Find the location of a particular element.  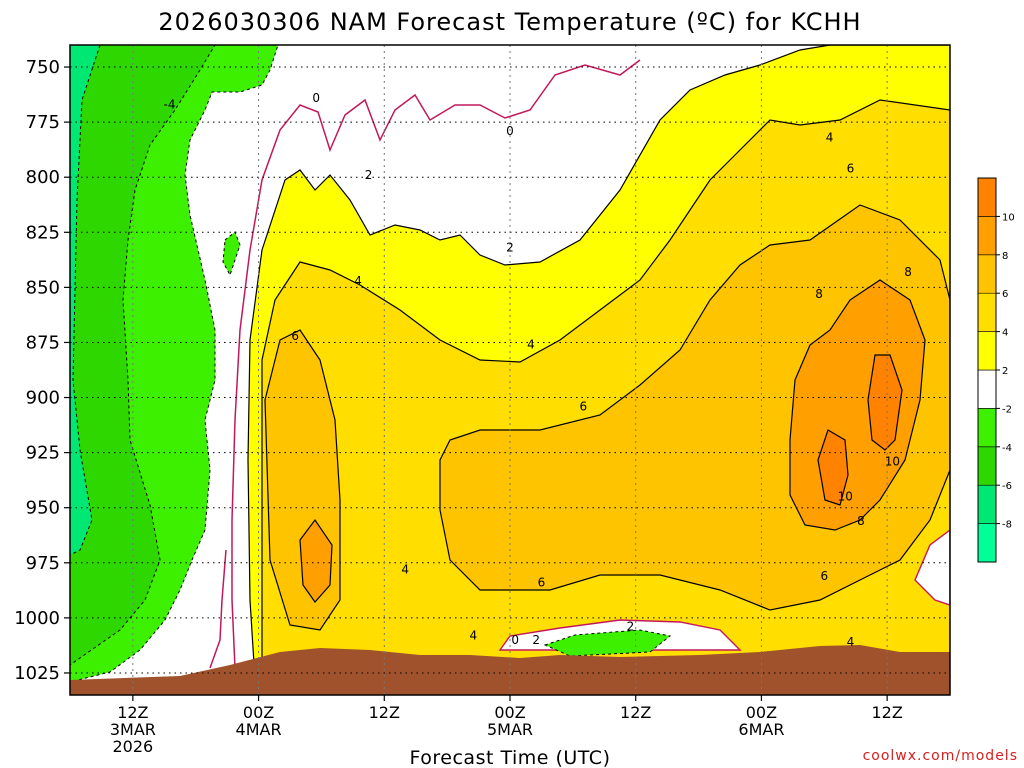

y-tick-label: 1025 is located at coordinates (37, 673).